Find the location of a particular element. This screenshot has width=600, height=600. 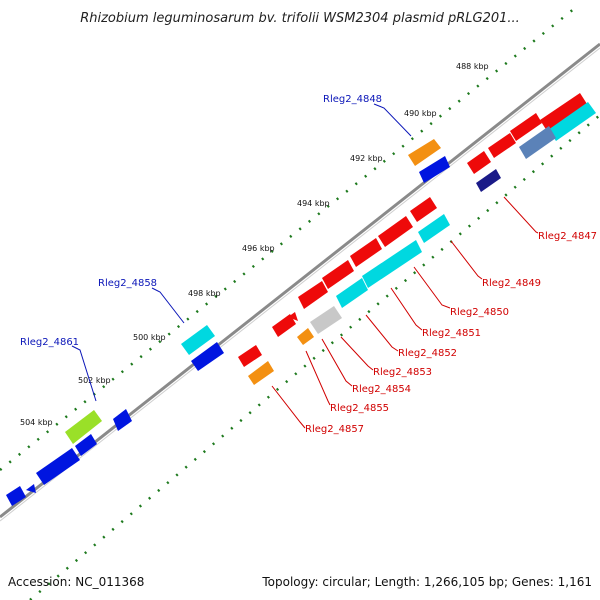

tick-label: 494 kbp is located at coordinates (313, 203).